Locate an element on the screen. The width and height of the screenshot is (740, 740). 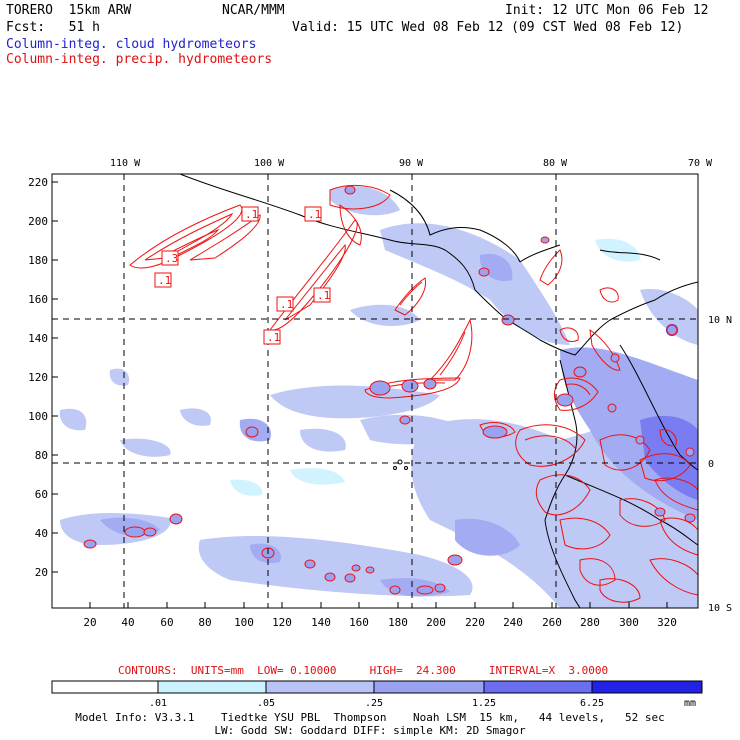
colorbar-label: .25 is located at coordinates (374, 703).